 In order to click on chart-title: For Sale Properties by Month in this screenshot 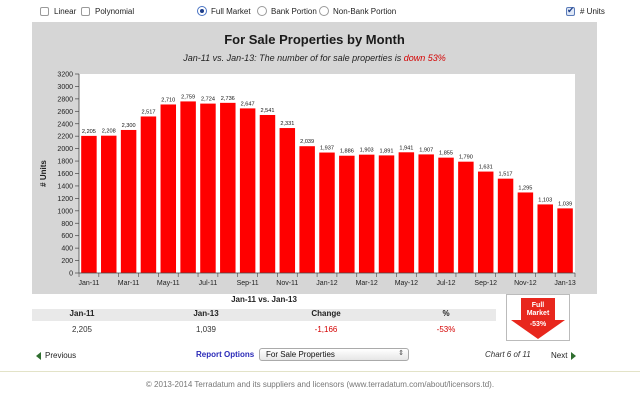, I will do `click(314, 39)`.